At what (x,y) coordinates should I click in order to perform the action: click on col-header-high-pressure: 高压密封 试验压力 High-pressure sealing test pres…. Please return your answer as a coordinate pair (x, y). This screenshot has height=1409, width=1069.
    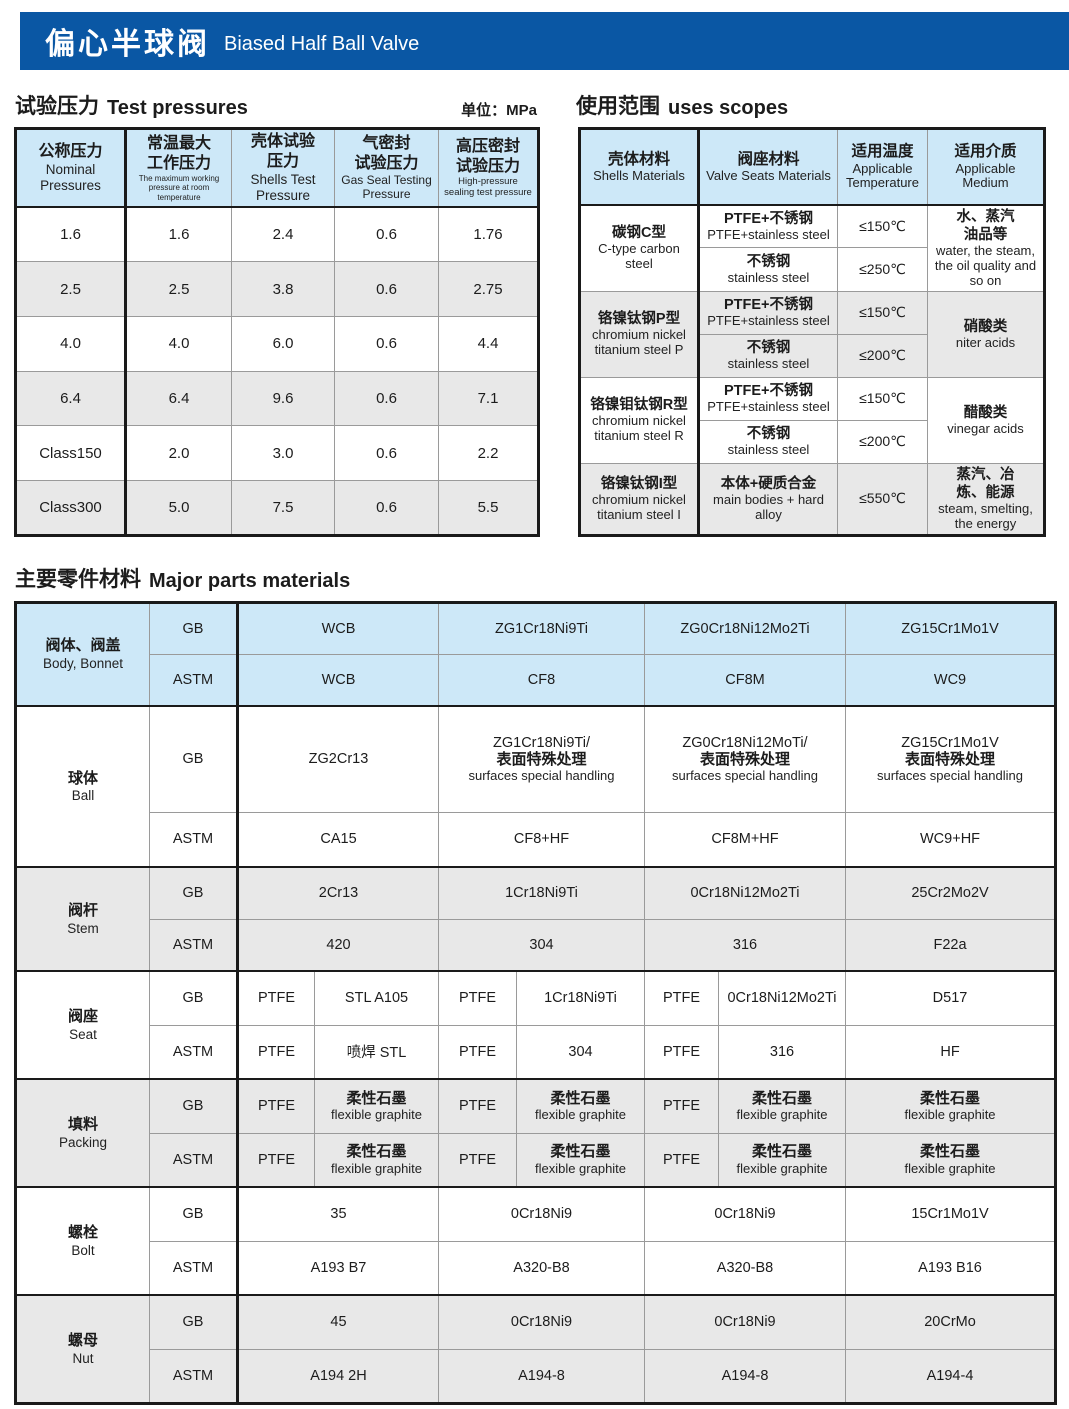
    Looking at the image, I should click on (488, 168).